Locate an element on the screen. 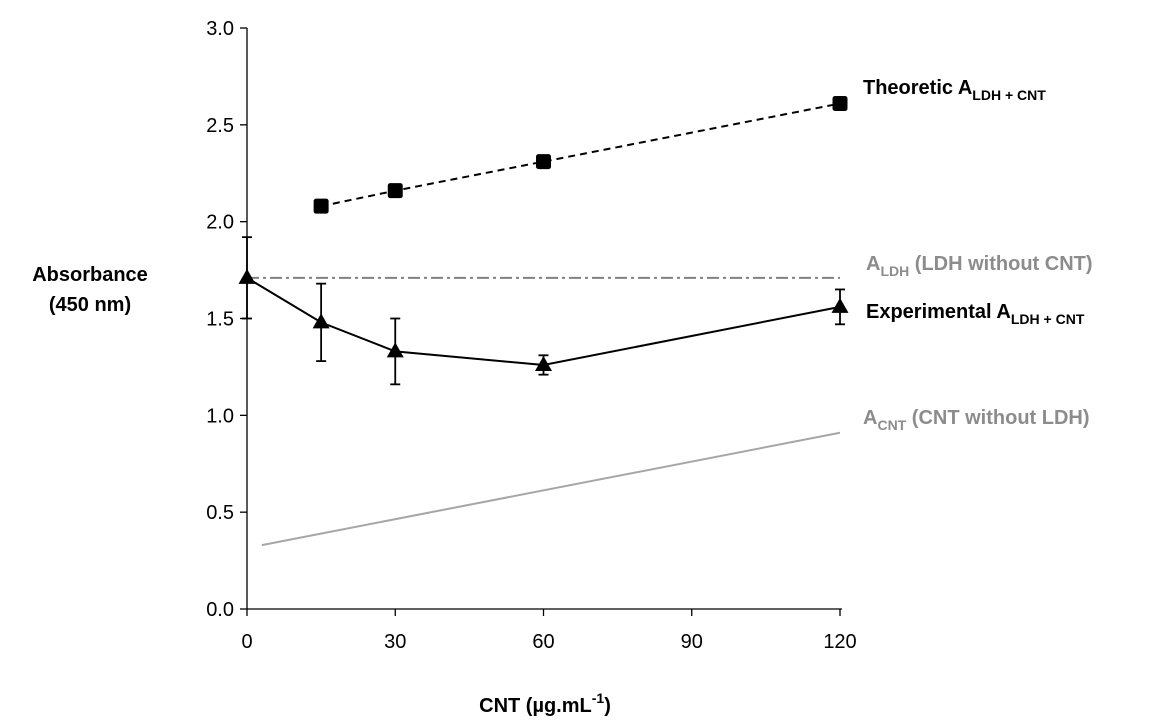  experimental-label: Experimental ALDH + CNT is located at coordinates (975, 314).